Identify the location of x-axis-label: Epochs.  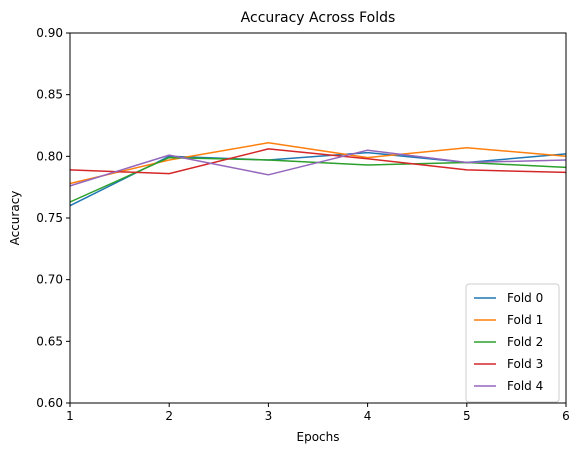
(318, 437).